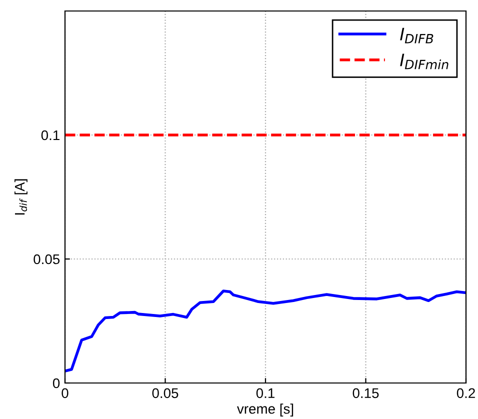 The image size is (478, 419). What do you see at coordinates (417, 36) in the screenshot?
I see `legend-label: I$_{DIFB}$` at bounding box center [417, 36].